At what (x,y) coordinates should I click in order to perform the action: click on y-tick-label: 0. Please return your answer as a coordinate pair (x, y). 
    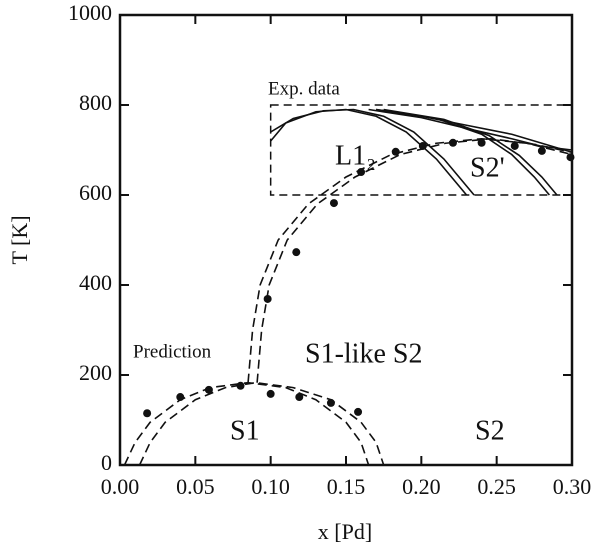
    Looking at the image, I should click on (106, 462).